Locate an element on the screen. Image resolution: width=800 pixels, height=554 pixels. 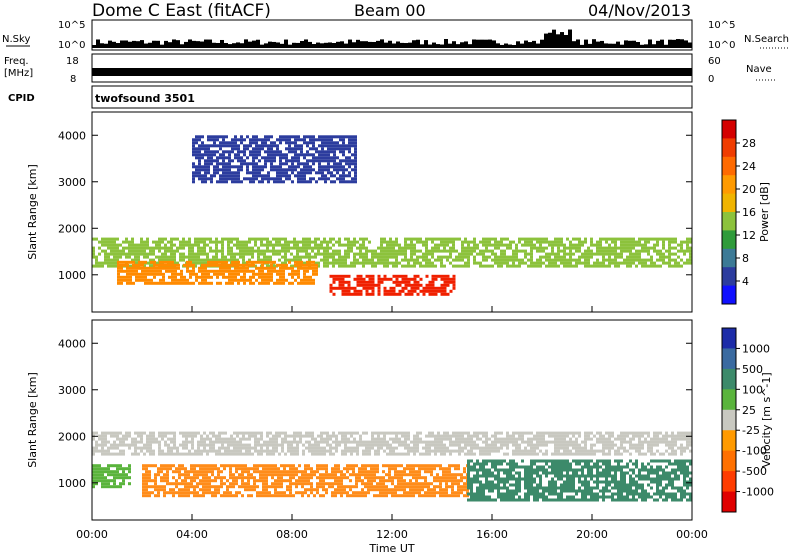
beam-title: Beam 00 is located at coordinates (390, 10).